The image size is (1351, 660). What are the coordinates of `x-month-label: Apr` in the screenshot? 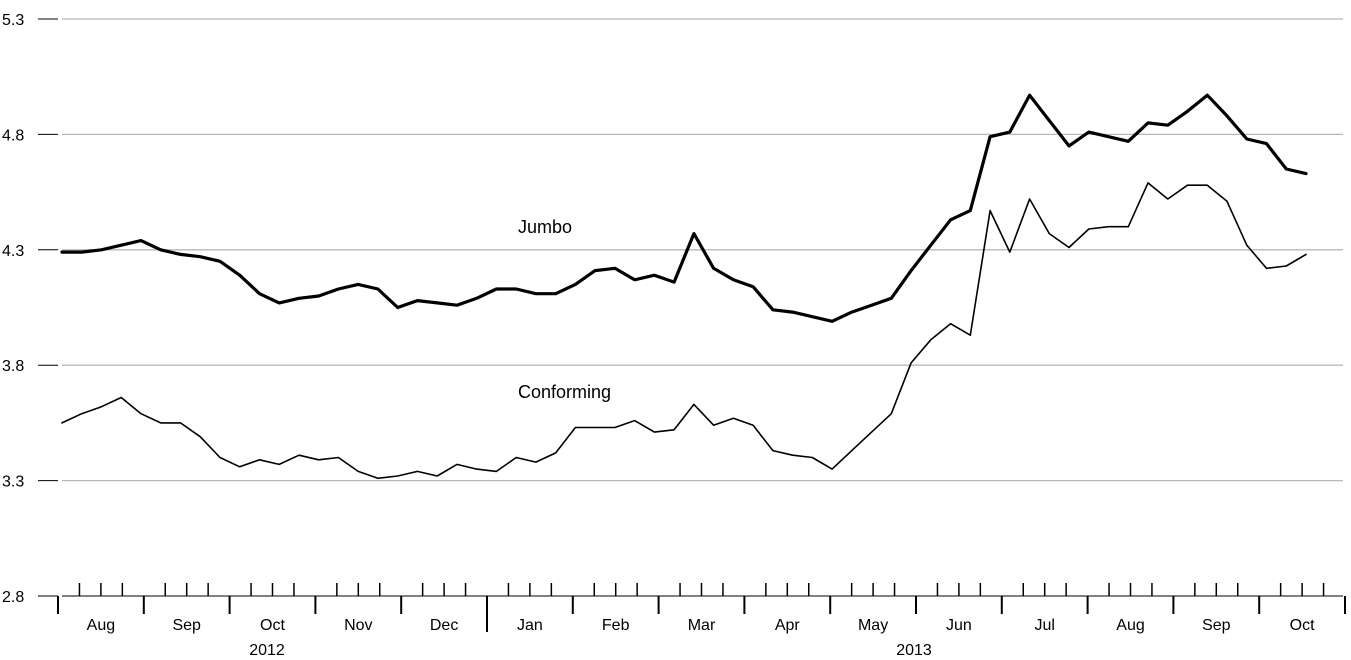 It's located at (788, 625).